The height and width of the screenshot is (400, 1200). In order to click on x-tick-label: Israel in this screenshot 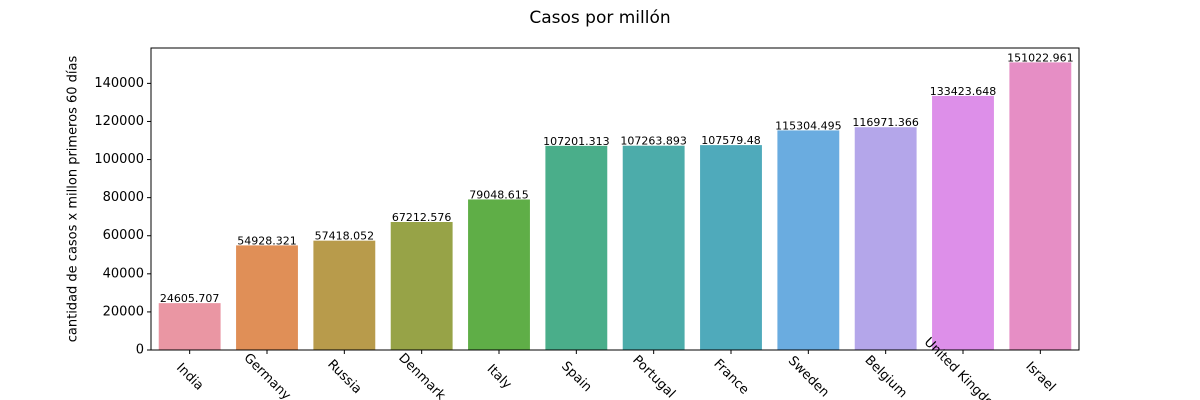, I will do `click(1040, 377)`.